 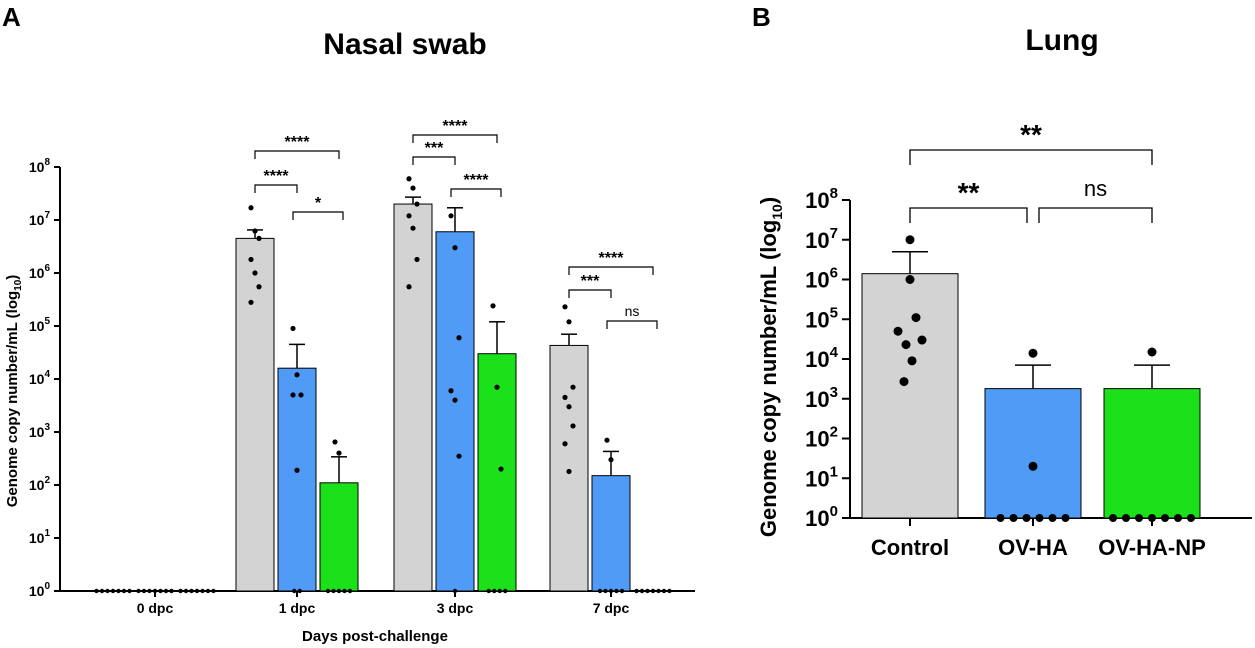 I want to click on panel-a-ylabel: Genome copy number/mL (log10), so click(x=14, y=391).